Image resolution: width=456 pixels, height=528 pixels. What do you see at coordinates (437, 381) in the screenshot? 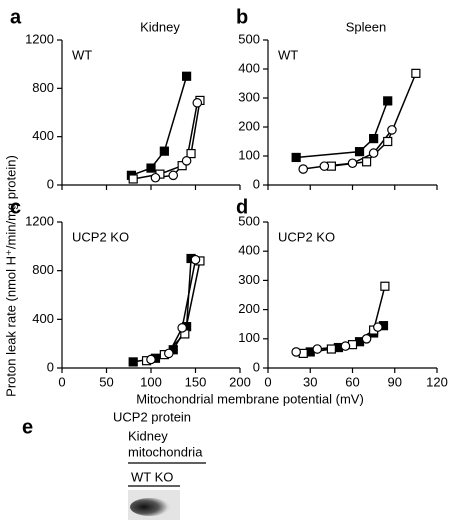
I see `x-tick-label: 120` at bounding box center [437, 381].